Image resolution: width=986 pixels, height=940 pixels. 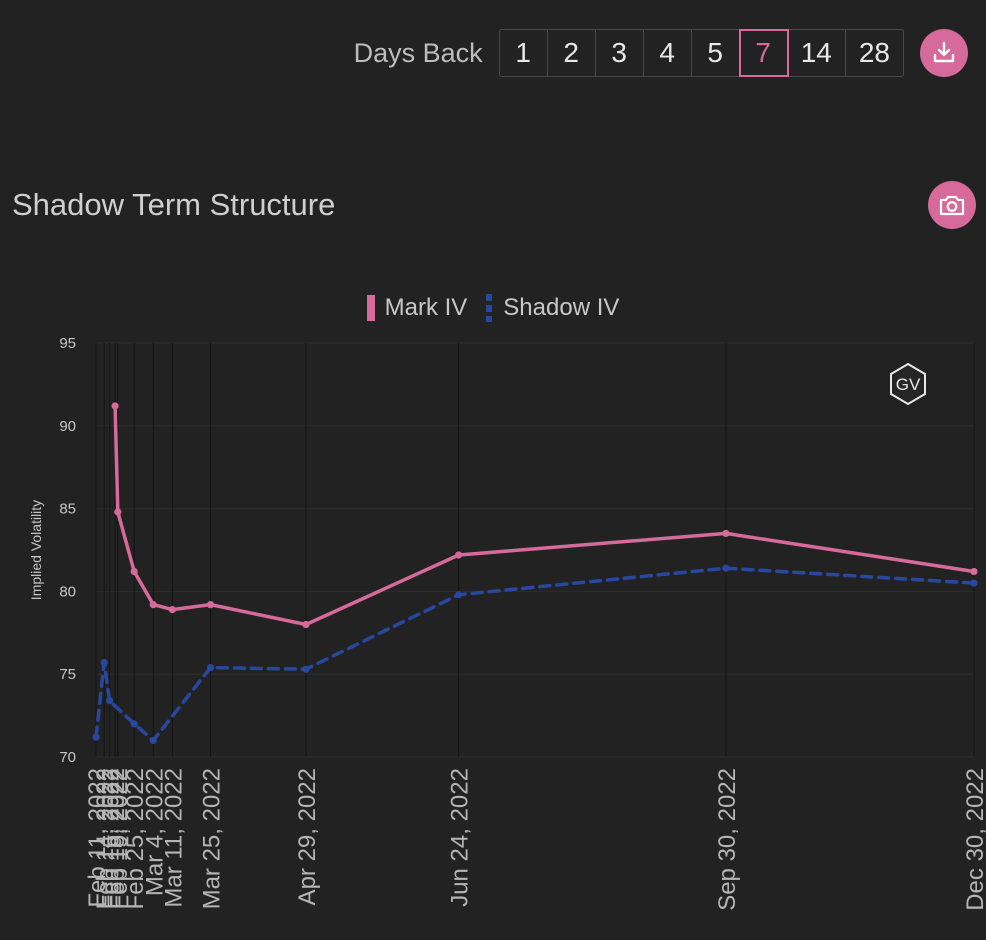 What do you see at coordinates (494, 205) in the screenshot?
I see `chart-header: Shadow Term Structure` at bounding box center [494, 205].